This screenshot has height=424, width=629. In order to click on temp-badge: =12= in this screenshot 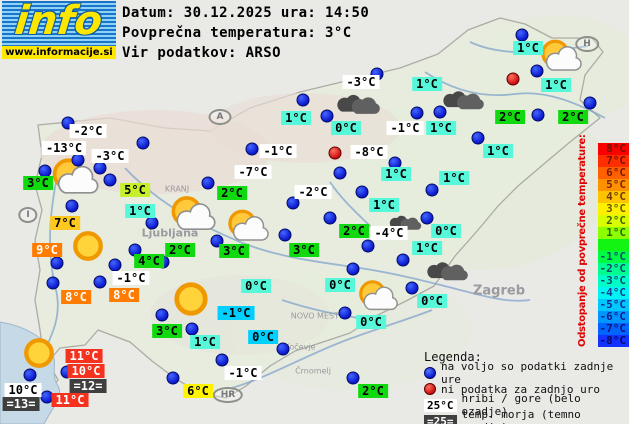, I will do `click(88, 386)`.